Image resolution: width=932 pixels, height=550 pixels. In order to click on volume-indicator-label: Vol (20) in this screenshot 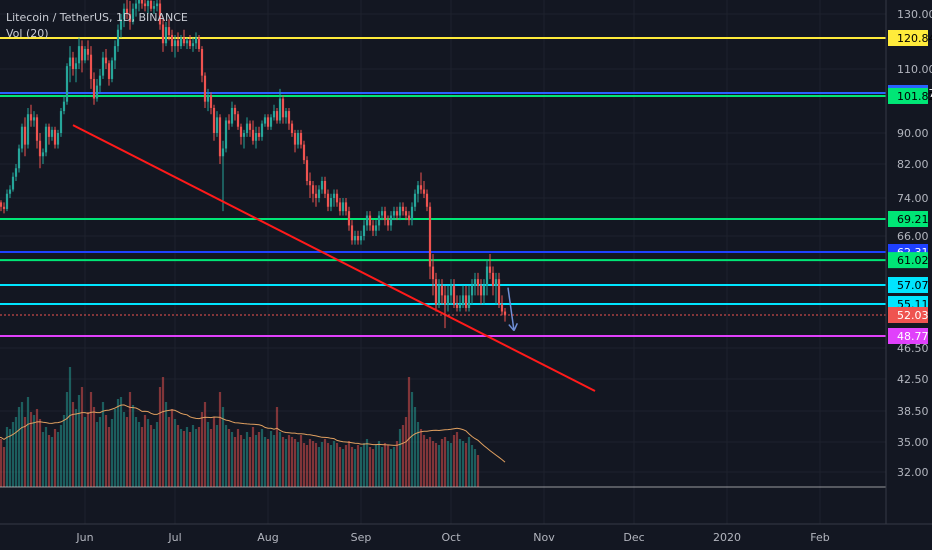, I will do `click(27, 33)`.